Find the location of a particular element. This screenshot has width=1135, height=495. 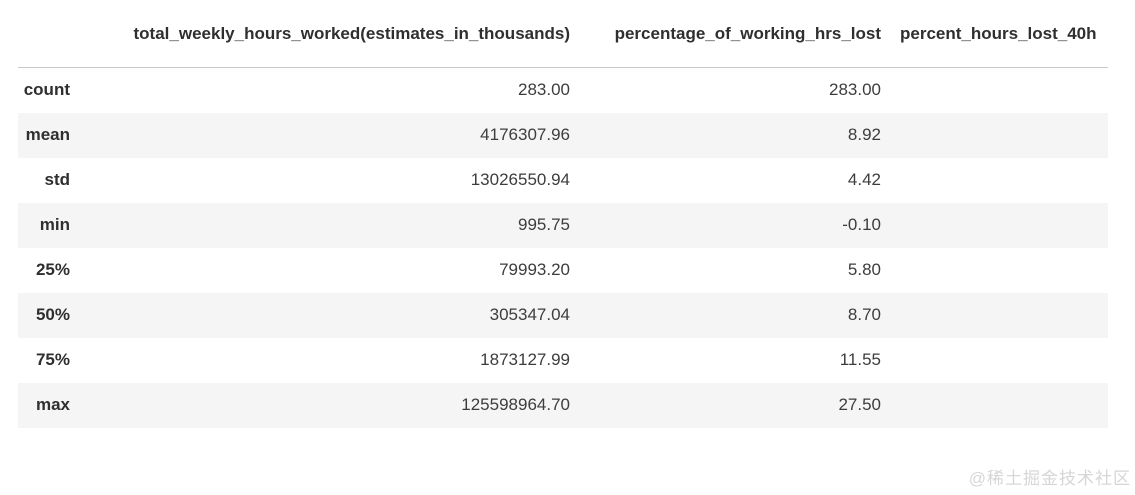

row-label: mean is located at coordinates (47, 134).